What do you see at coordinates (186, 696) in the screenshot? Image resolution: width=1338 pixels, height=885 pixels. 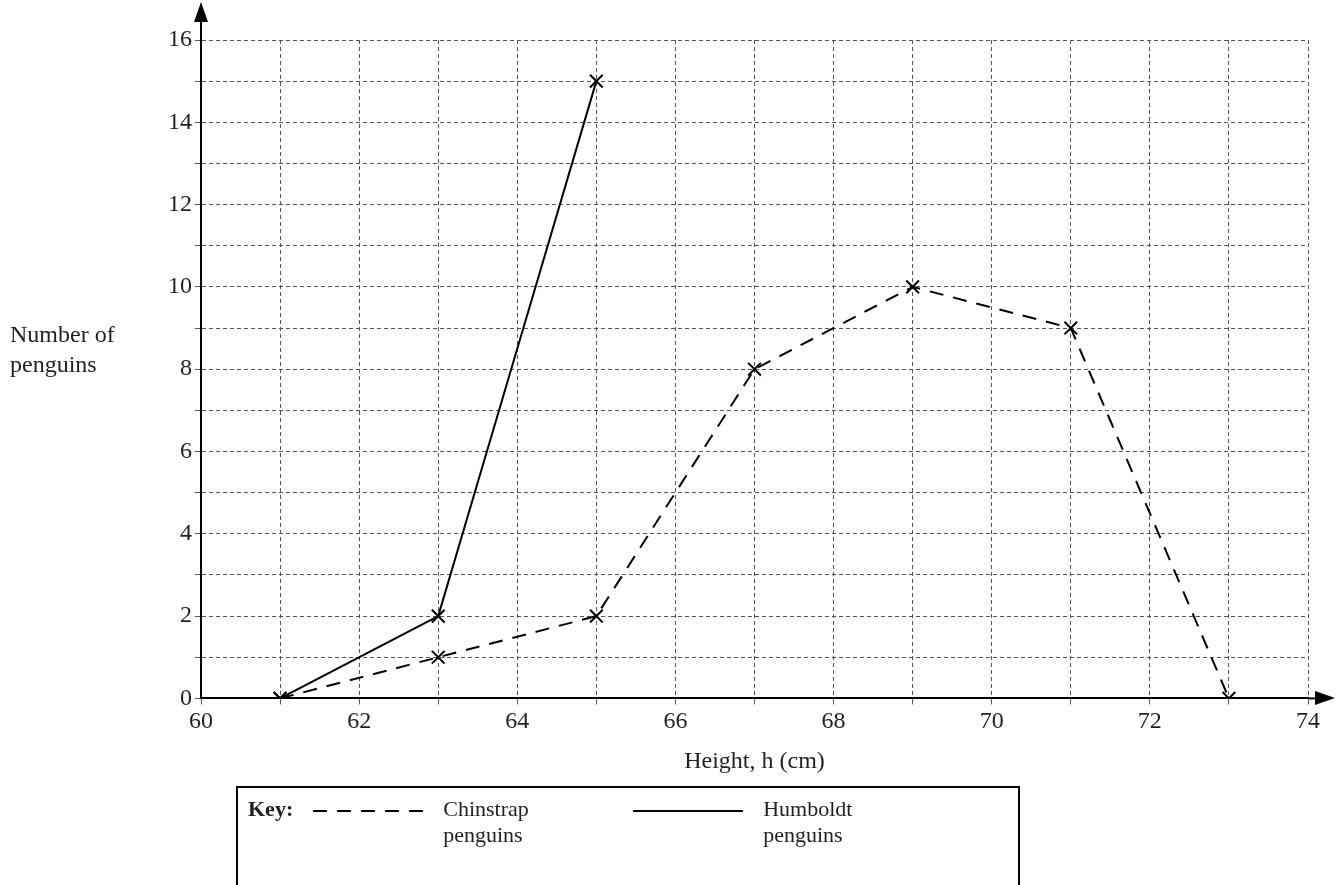 I see `y-tick-label: 0` at bounding box center [186, 696].